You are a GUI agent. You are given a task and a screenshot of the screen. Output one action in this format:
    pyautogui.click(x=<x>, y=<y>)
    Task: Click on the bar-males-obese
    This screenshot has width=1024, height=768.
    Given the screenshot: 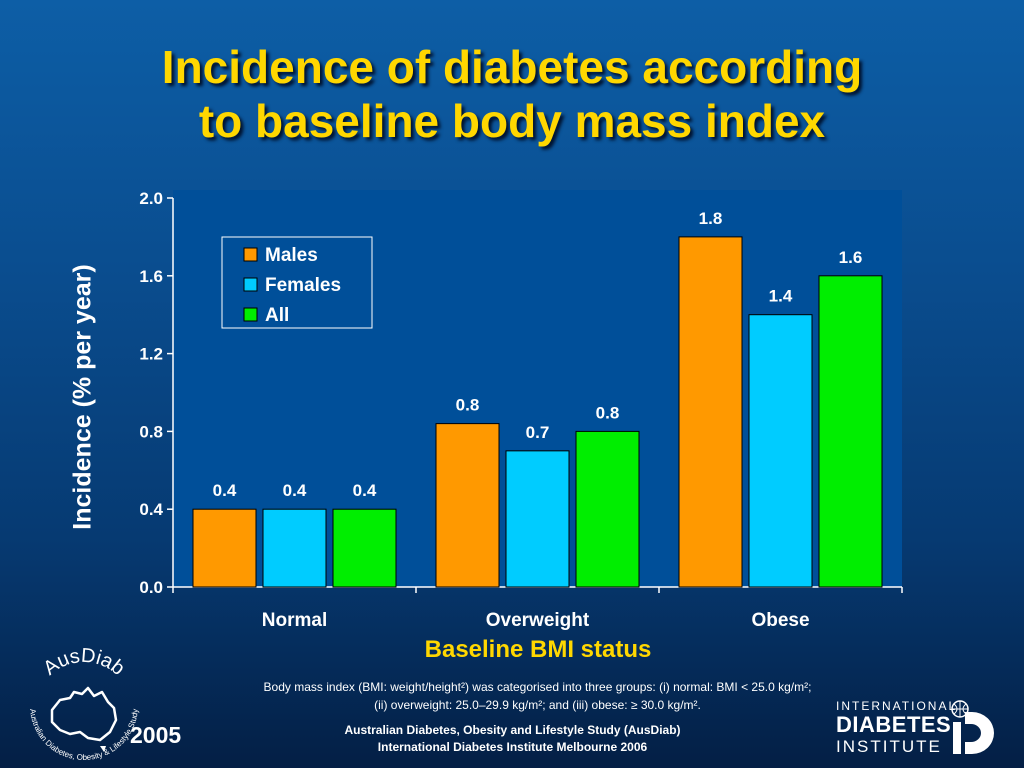 What is the action you would take?
    pyautogui.click(x=710, y=412)
    